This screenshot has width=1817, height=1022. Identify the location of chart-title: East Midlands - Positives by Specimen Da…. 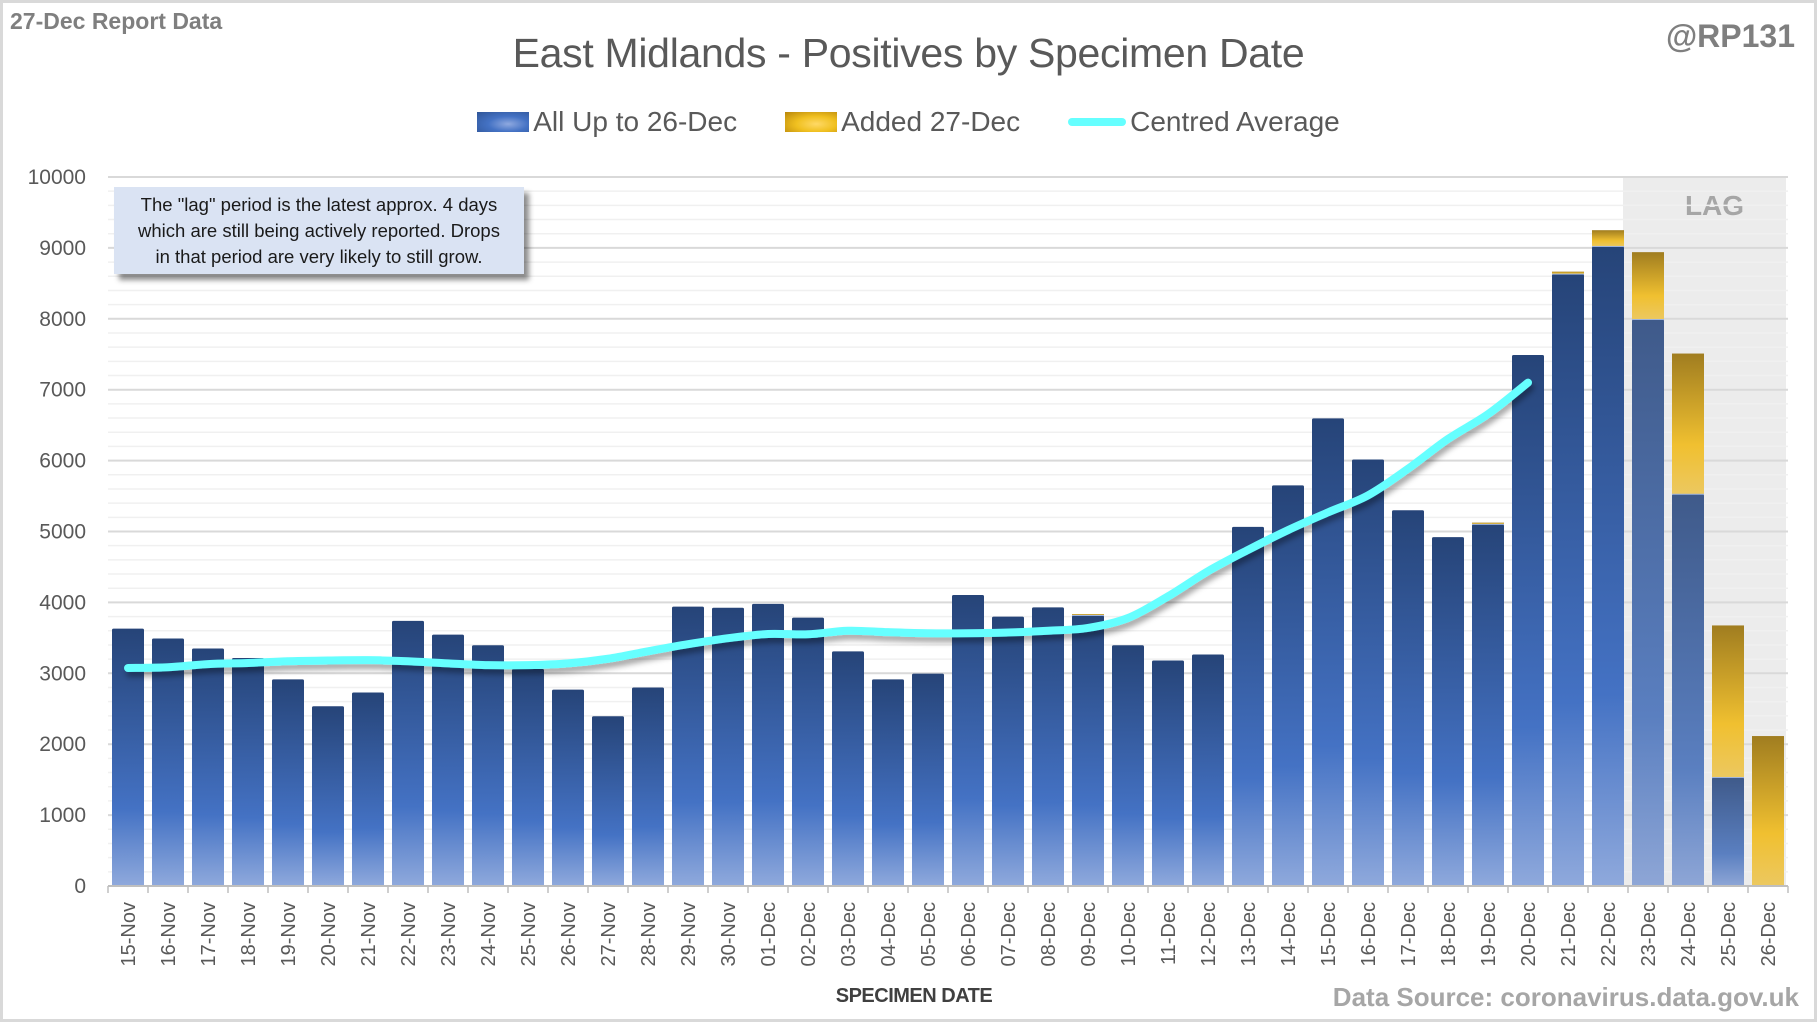
(908, 53).